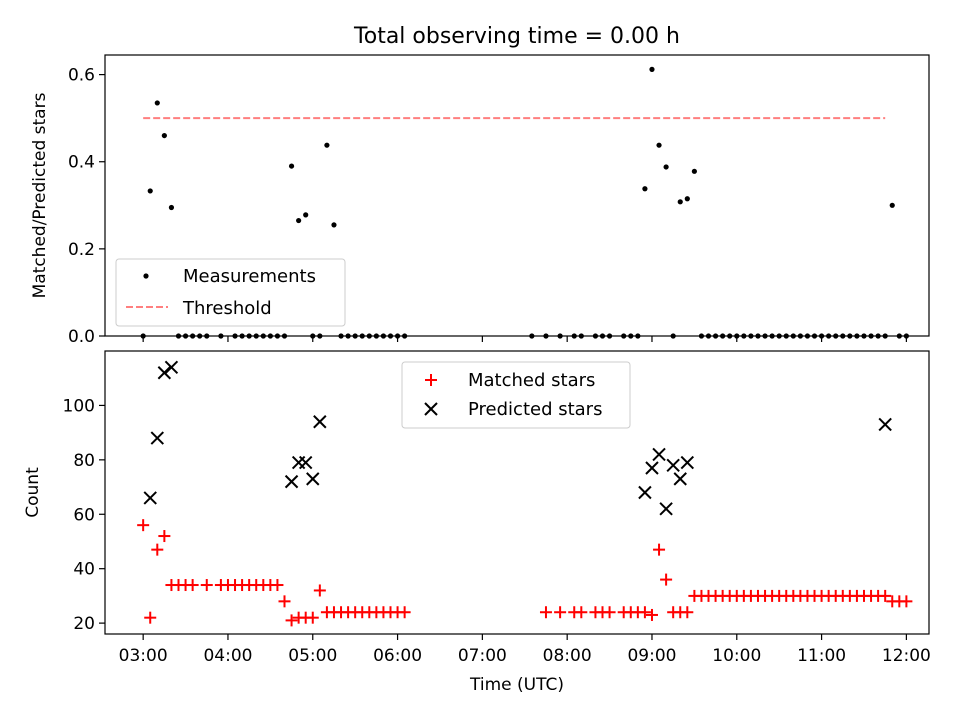 Image resolution: width=960 pixels, height=720 pixels. What do you see at coordinates (567, 656) in the screenshot?
I see `x-tick-label: 08:00` at bounding box center [567, 656].